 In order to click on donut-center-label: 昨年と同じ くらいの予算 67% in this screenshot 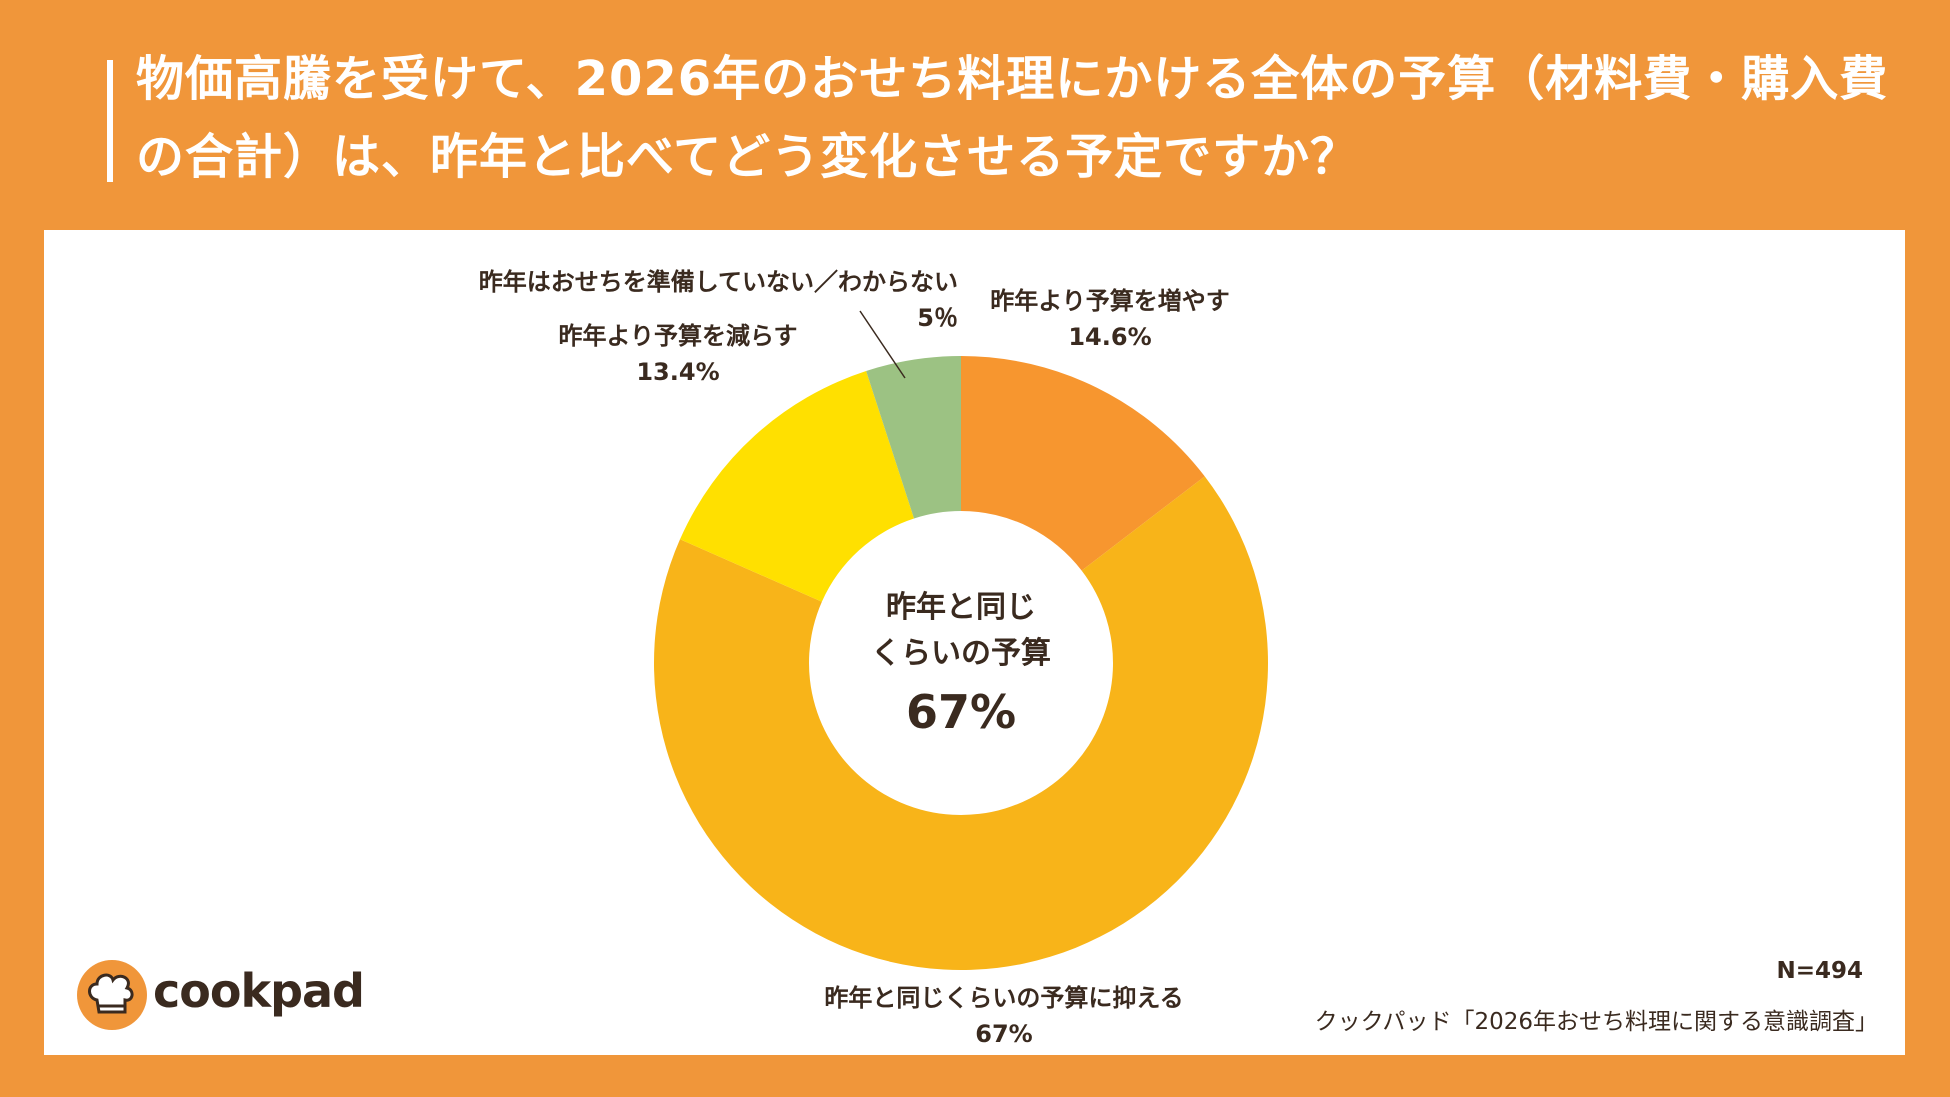, I will do `click(961, 666)`.